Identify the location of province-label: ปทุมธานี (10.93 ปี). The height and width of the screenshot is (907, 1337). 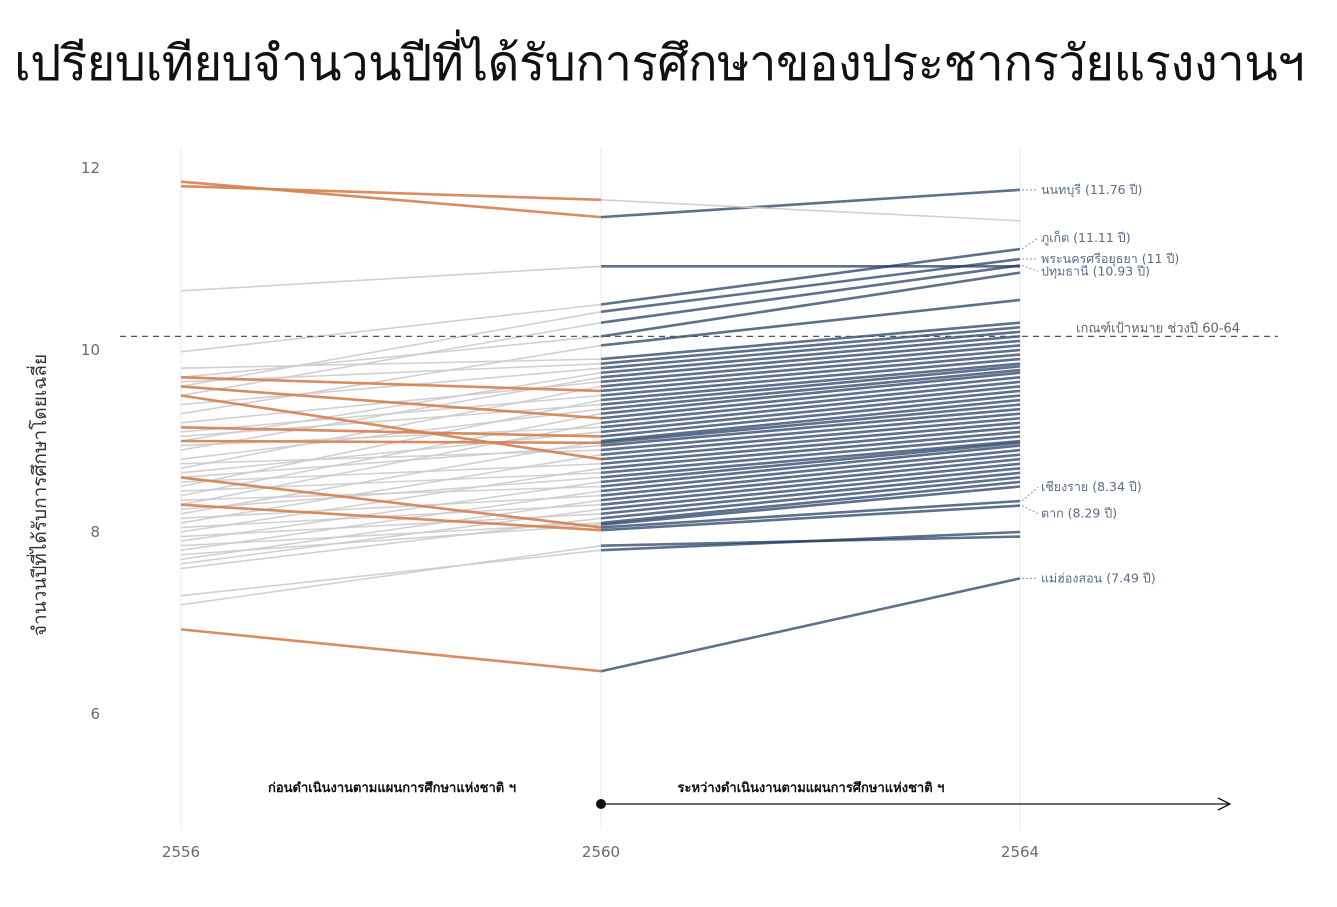
(1095, 271).